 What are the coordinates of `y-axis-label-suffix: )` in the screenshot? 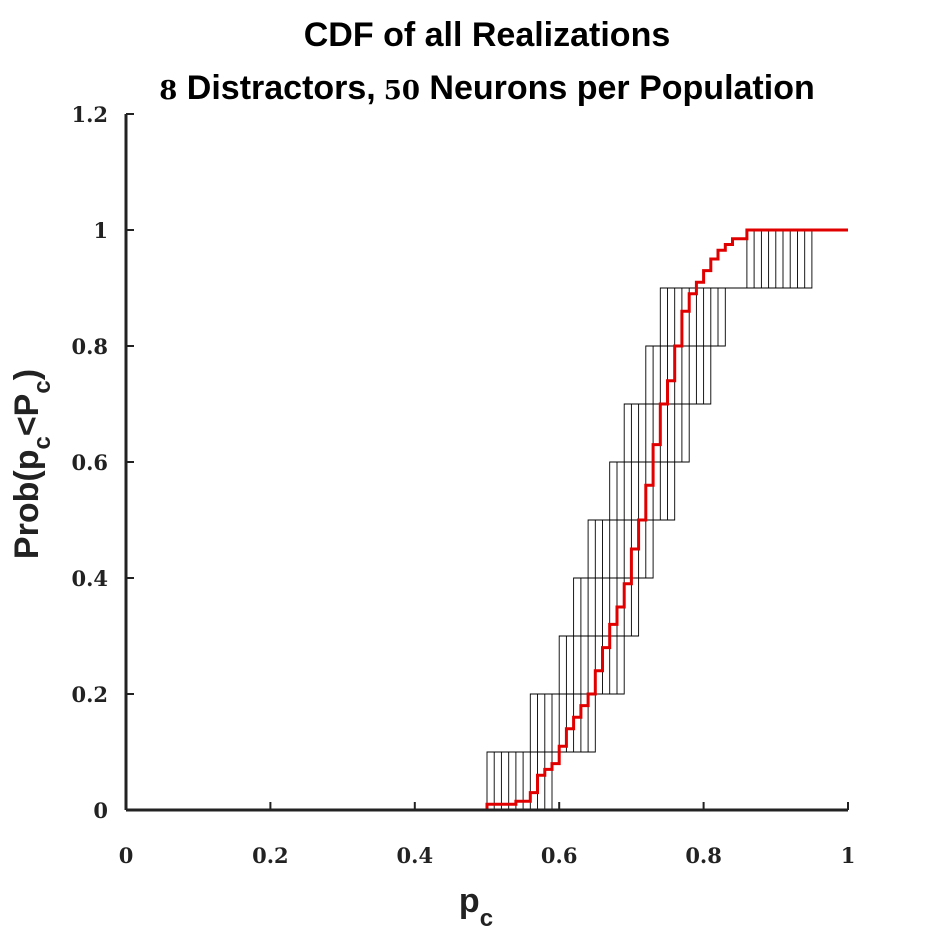 It's located at (27, 374).